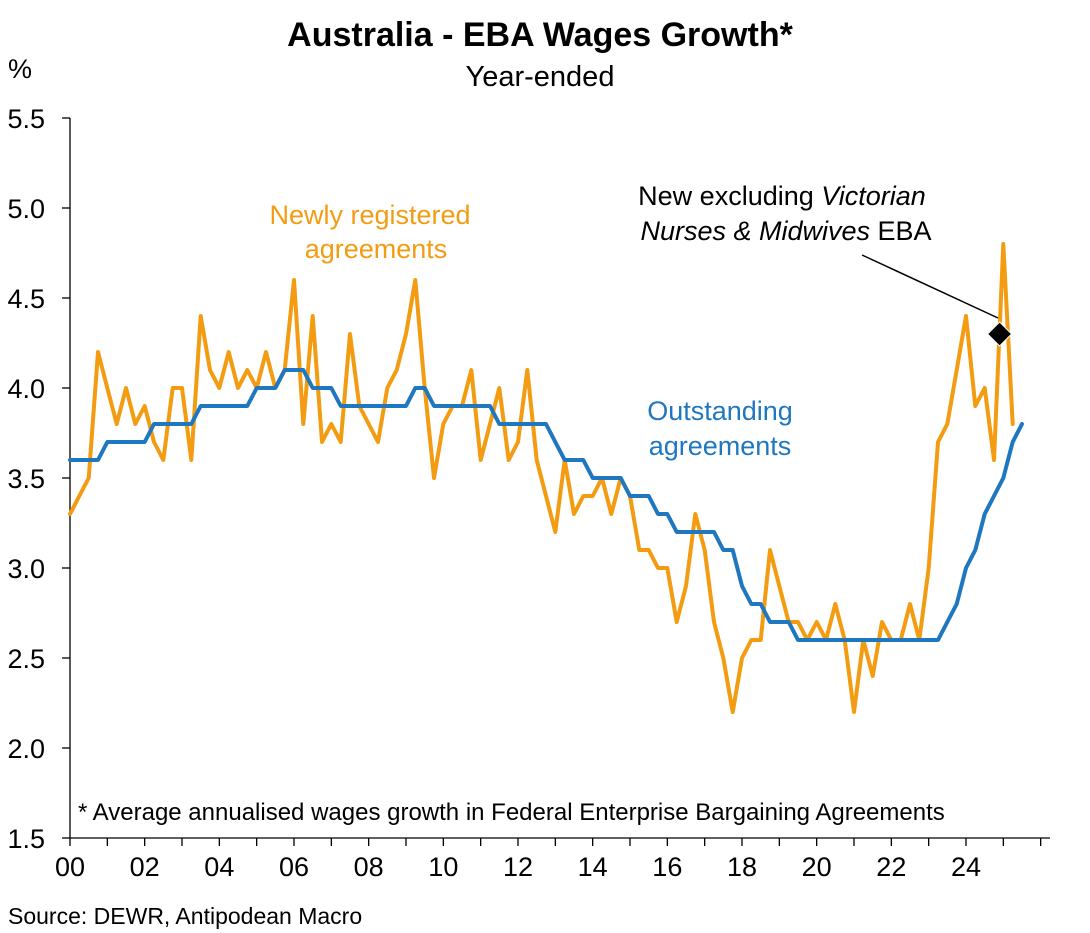 The width and height of the screenshot is (1090, 933). Describe the element at coordinates (873, 196) in the screenshot. I see `annotation-excluding-text-b: Victorian` at that location.